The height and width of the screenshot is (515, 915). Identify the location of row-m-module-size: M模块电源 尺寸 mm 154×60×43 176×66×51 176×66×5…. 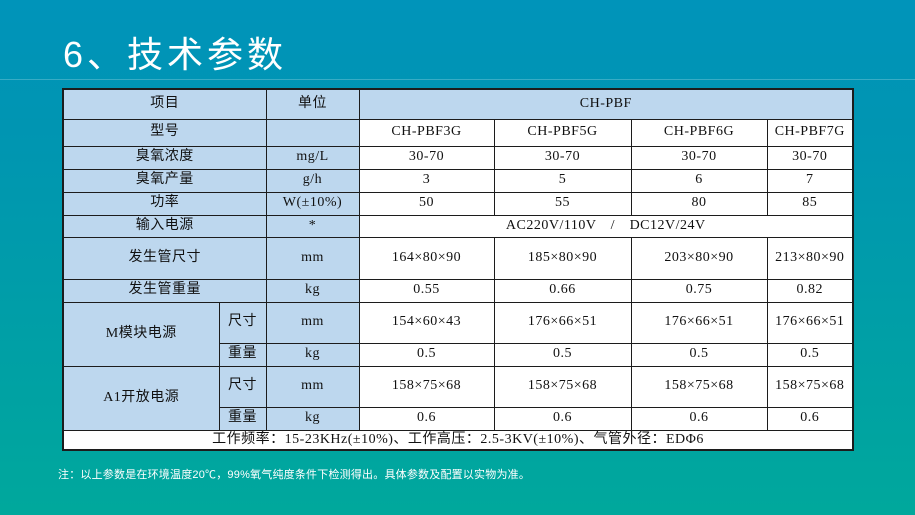
(458, 334).